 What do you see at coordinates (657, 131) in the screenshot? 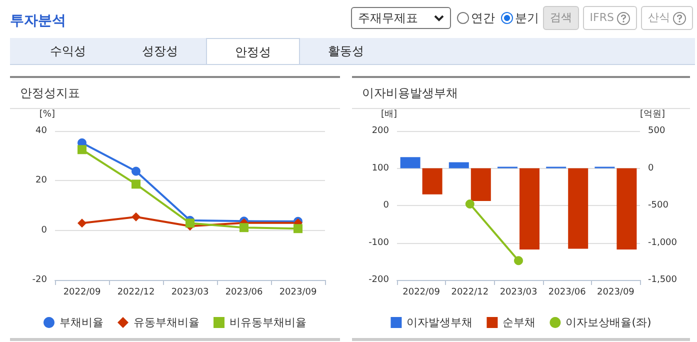
I see `y2-tick-label: 500` at bounding box center [657, 131].